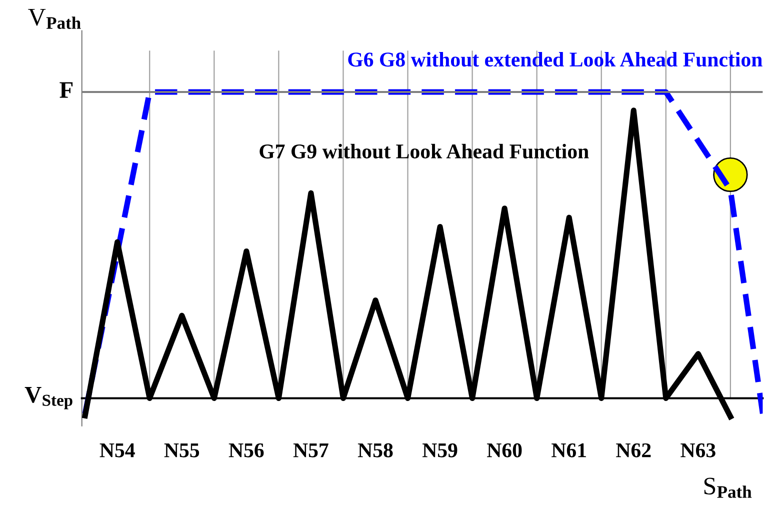 The width and height of the screenshot is (765, 513). I want to click on x-tick-label: N56, so click(246, 450).